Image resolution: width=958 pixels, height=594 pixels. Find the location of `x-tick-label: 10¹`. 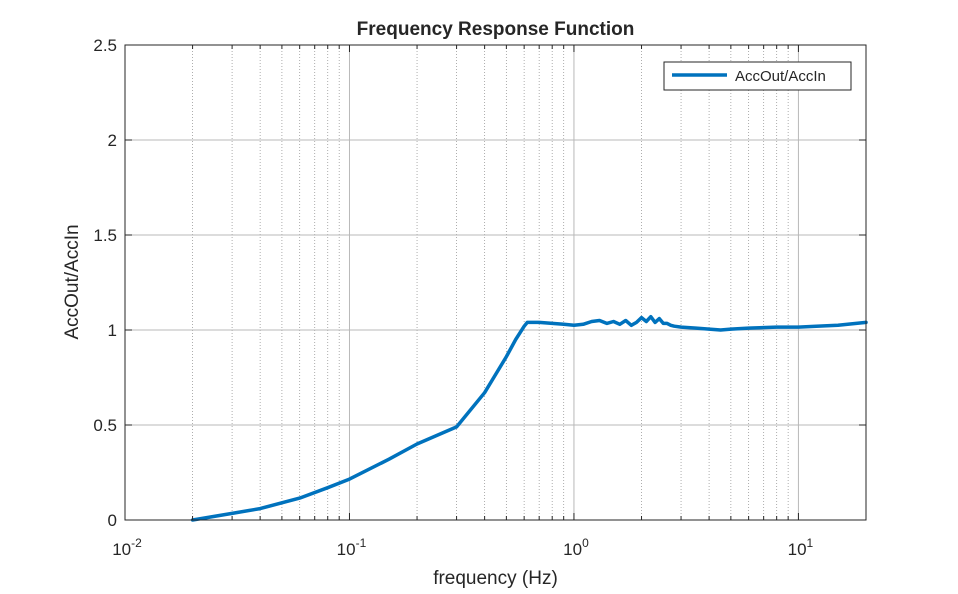

x-tick-label: 10¹ is located at coordinates (801, 547).